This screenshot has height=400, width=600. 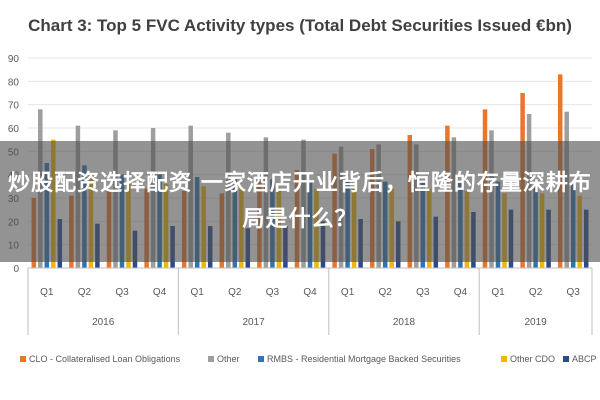 What do you see at coordinates (532, 359) in the screenshot?
I see `legend-label: Other CDO` at bounding box center [532, 359].